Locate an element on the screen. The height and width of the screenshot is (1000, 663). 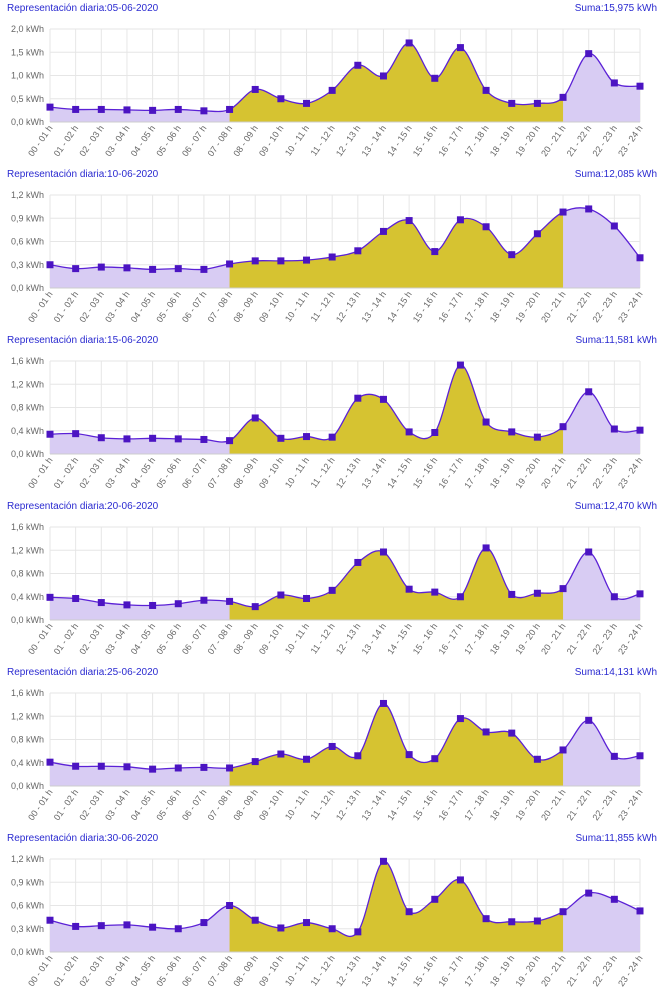
chart-title: Representación diaria:20-06-2020 is located at coordinates (83, 506).